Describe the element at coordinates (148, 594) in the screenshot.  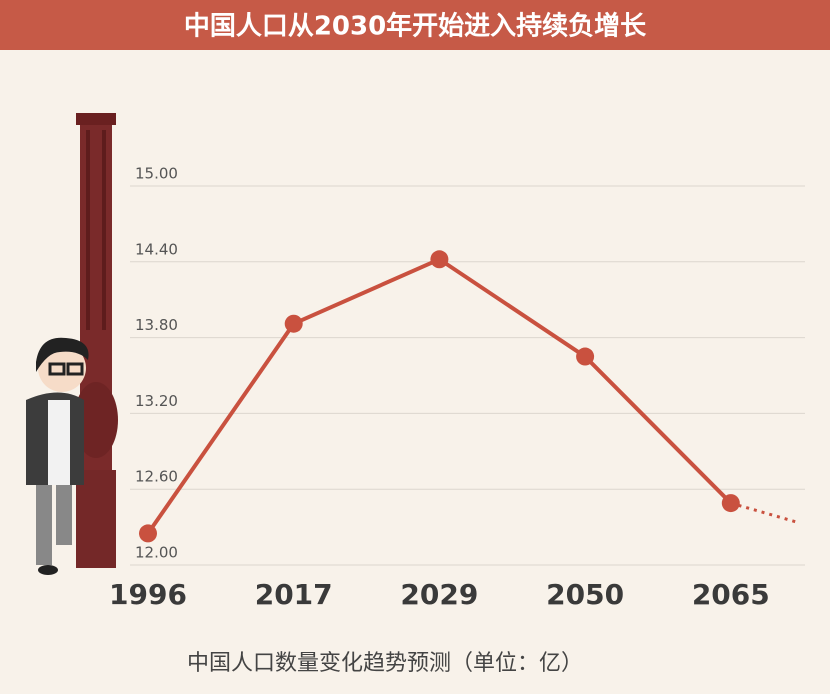
I see `x-tick-label: 1996` at that location.